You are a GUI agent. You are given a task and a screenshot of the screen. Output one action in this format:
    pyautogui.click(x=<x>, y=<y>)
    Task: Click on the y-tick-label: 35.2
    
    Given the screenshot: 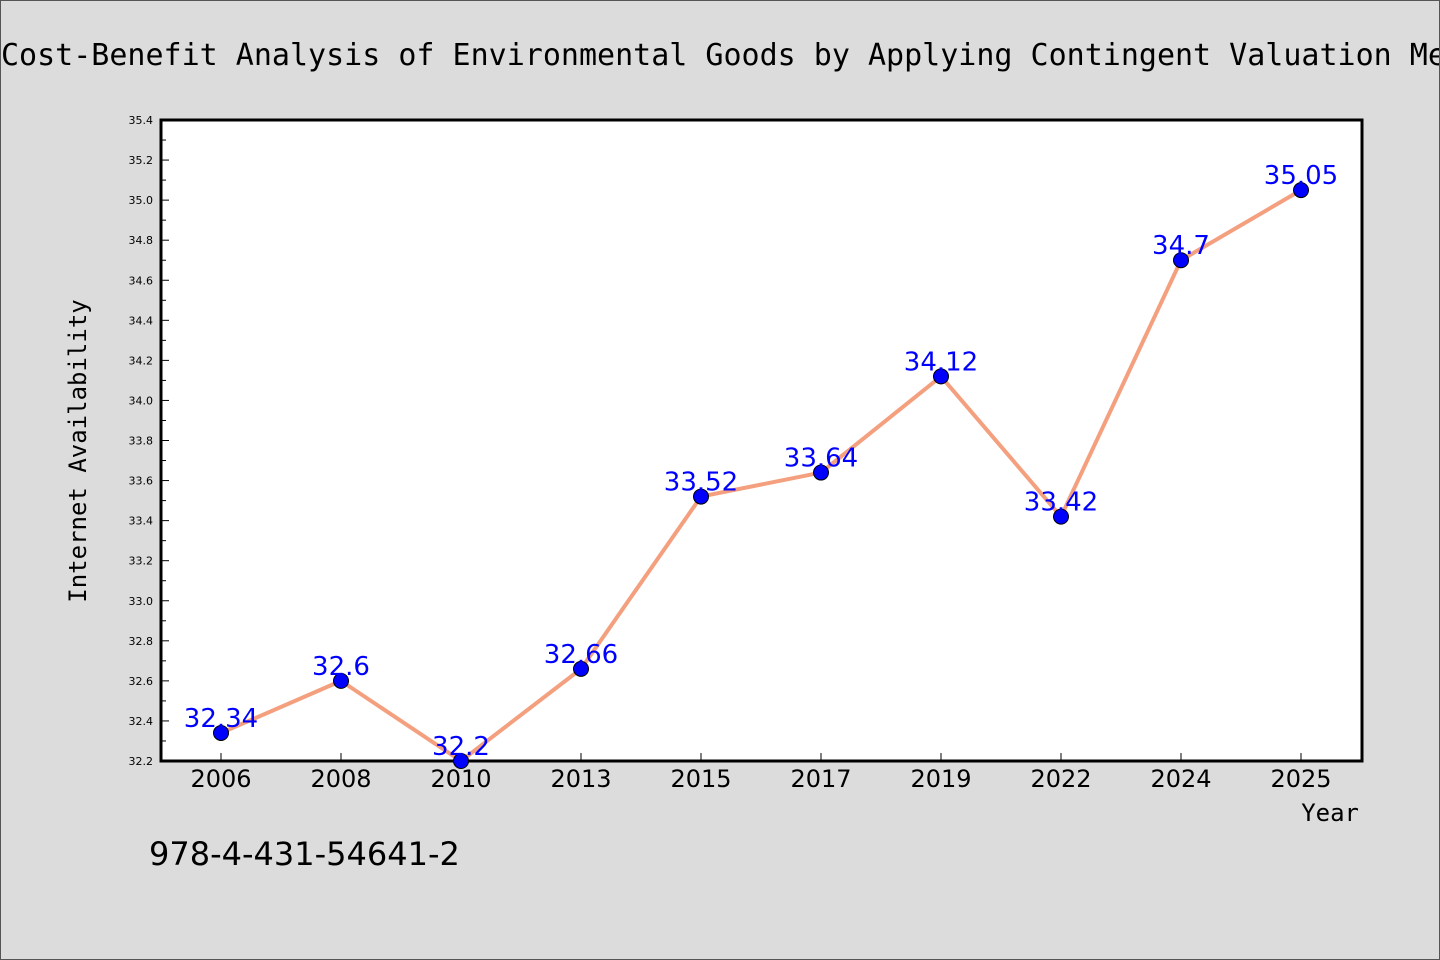 What is the action you would take?
    pyautogui.click(x=141, y=160)
    